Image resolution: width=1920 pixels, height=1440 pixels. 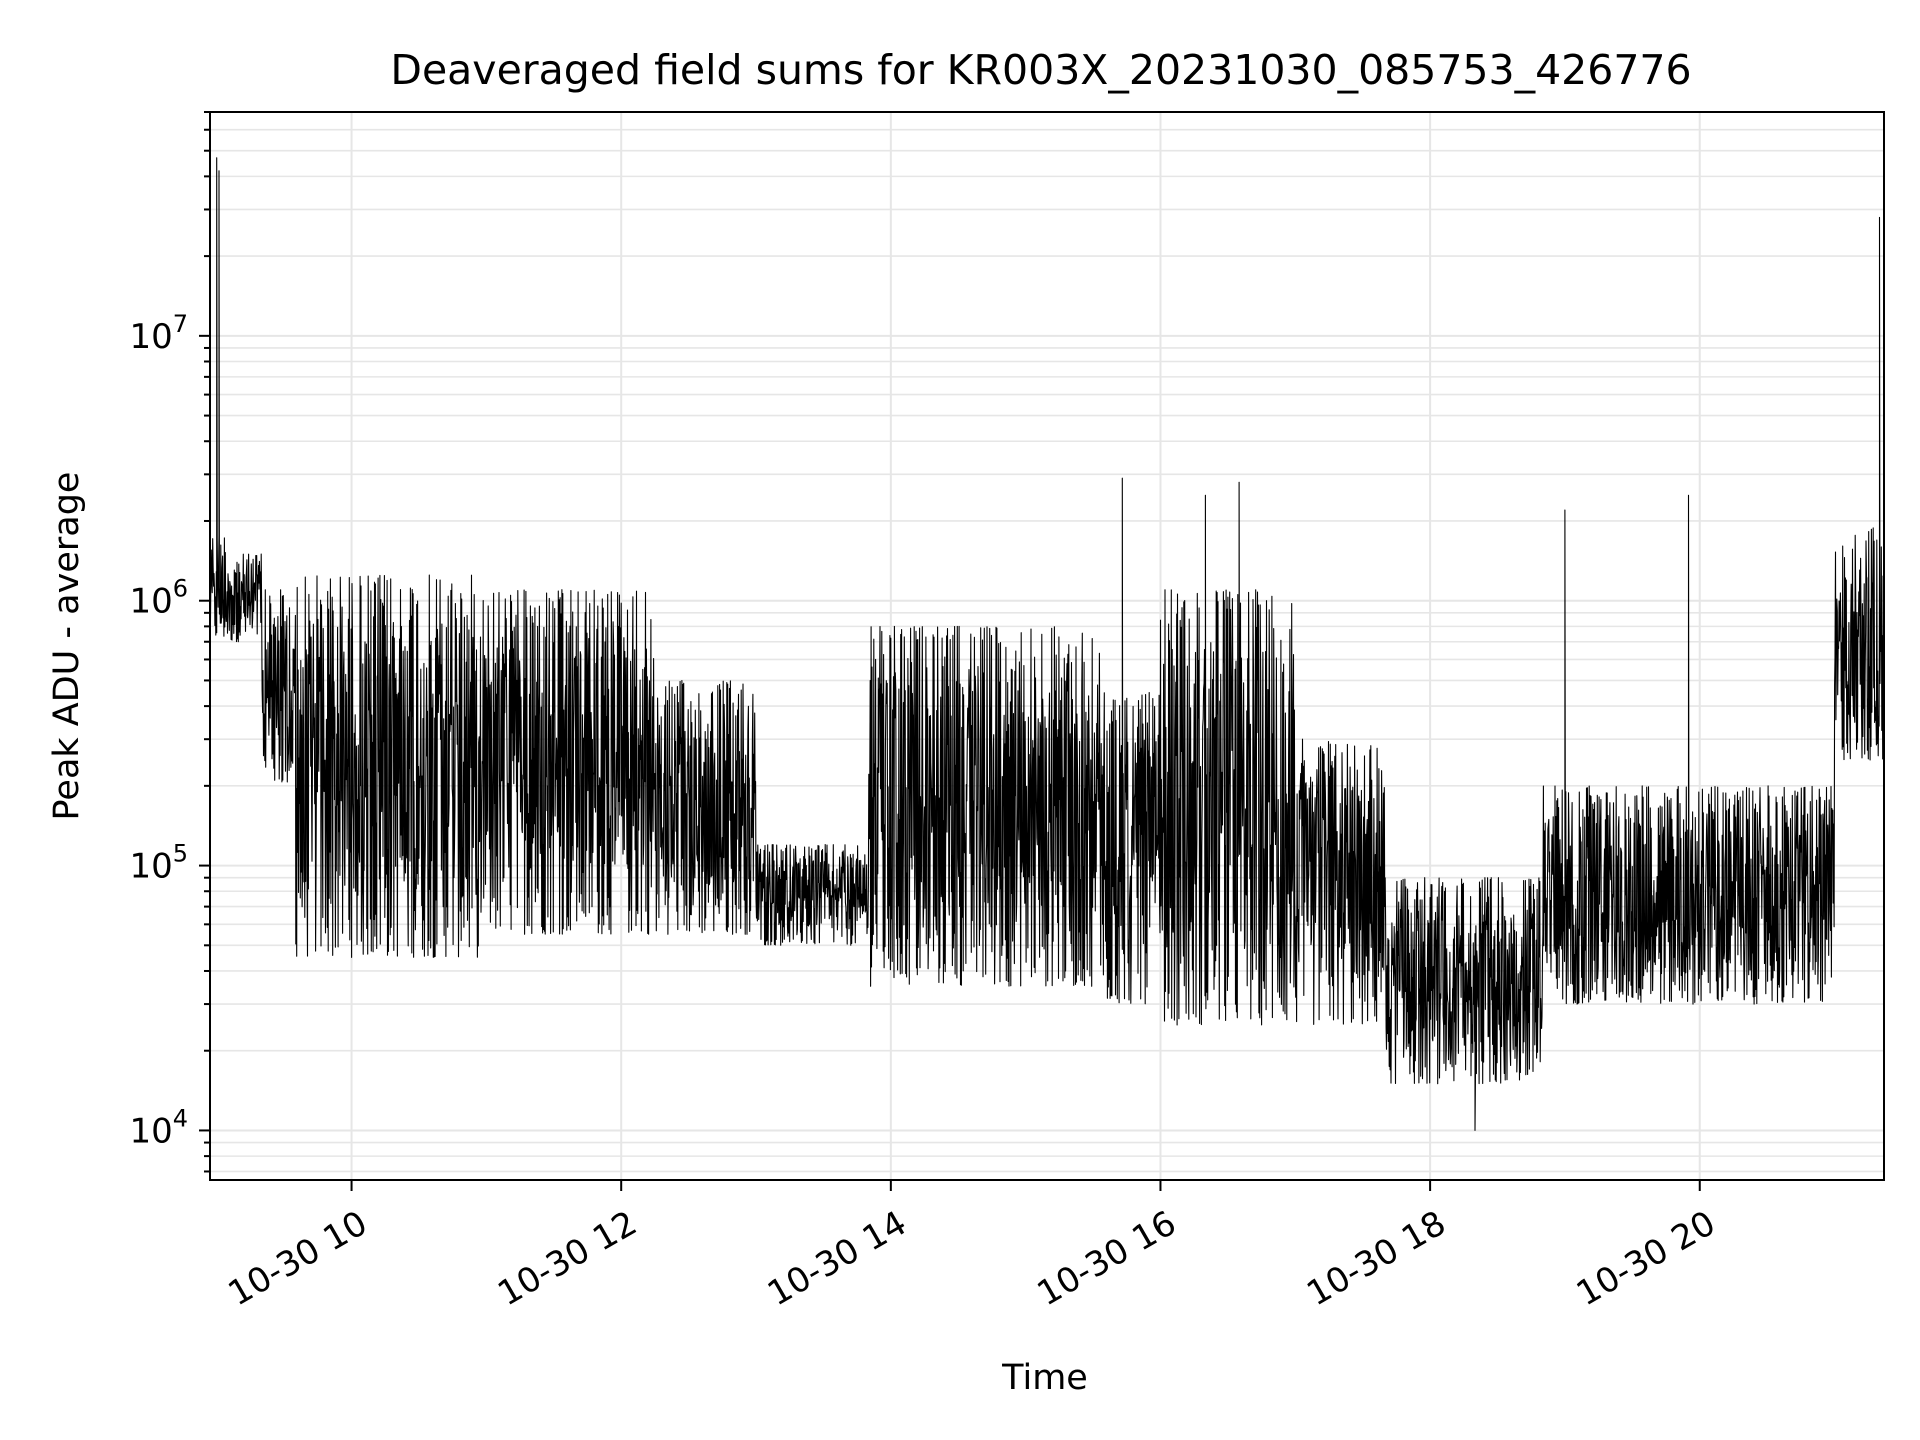 What do you see at coordinates (1025, 1185) in the screenshot?
I see `x-axis-ticks` at bounding box center [1025, 1185].